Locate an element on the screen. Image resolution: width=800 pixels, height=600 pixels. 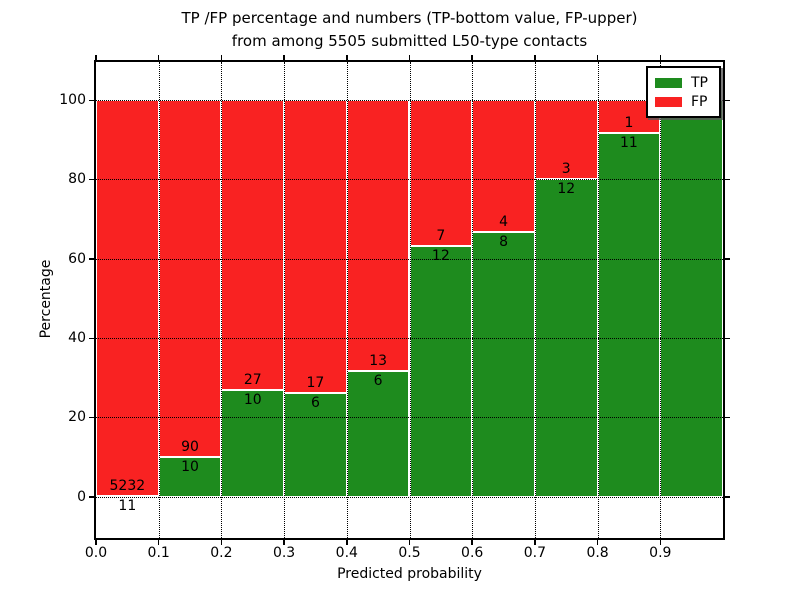
fp-count-label: 7 is located at coordinates (441, 236).